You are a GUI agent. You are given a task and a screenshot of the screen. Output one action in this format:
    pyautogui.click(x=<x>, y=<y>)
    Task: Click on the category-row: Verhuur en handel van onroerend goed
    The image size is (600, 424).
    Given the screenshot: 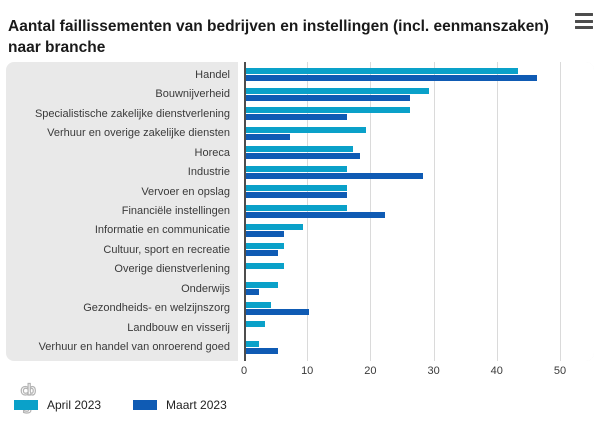 What is the action you would take?
    pyautogui.click(x=300, y=347)
    